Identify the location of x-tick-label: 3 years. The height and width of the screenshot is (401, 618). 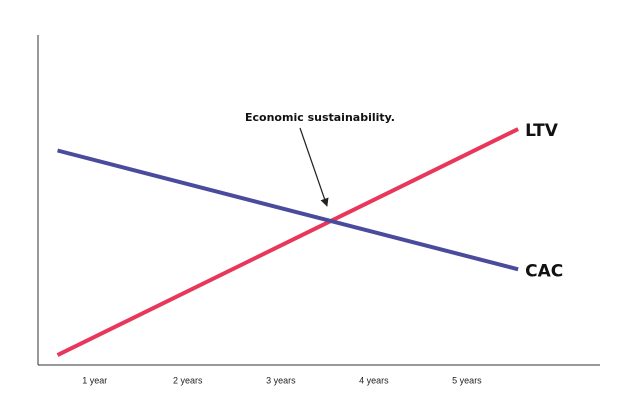
(281, 380).